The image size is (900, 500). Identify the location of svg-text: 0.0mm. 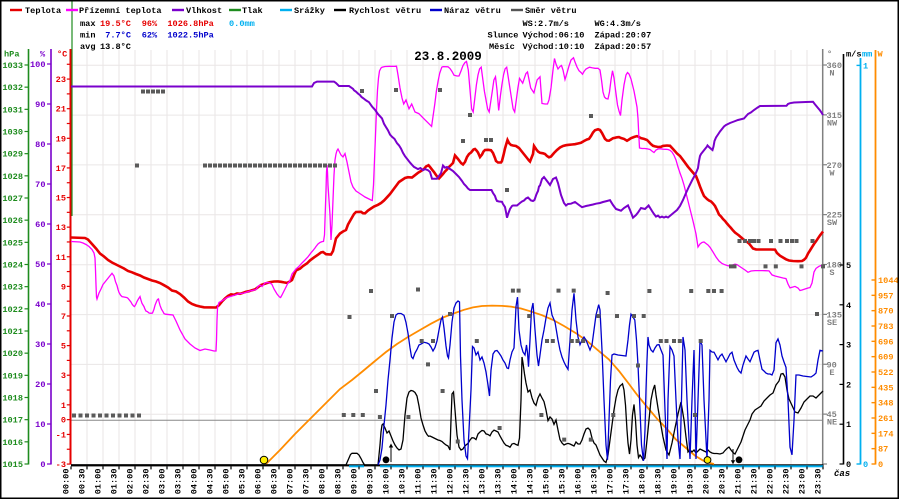
(242, 24).